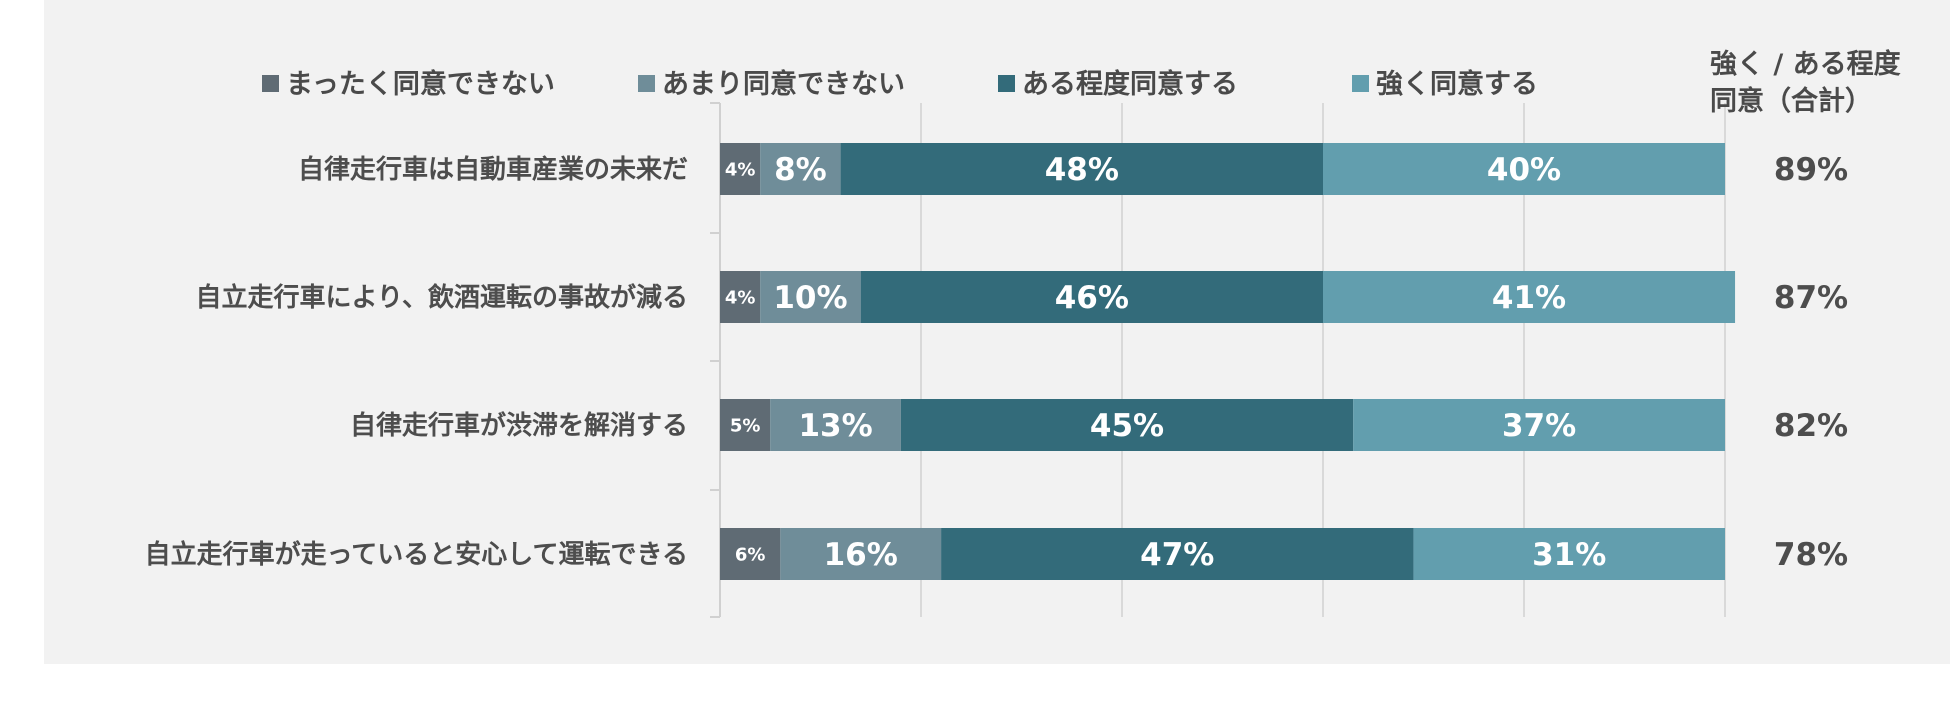 This screenshot has width=1950, height=707. Describe the element at coordinates (1791, 101) in the screenshot. I see `totals-header: 同意（合計）` at that location.